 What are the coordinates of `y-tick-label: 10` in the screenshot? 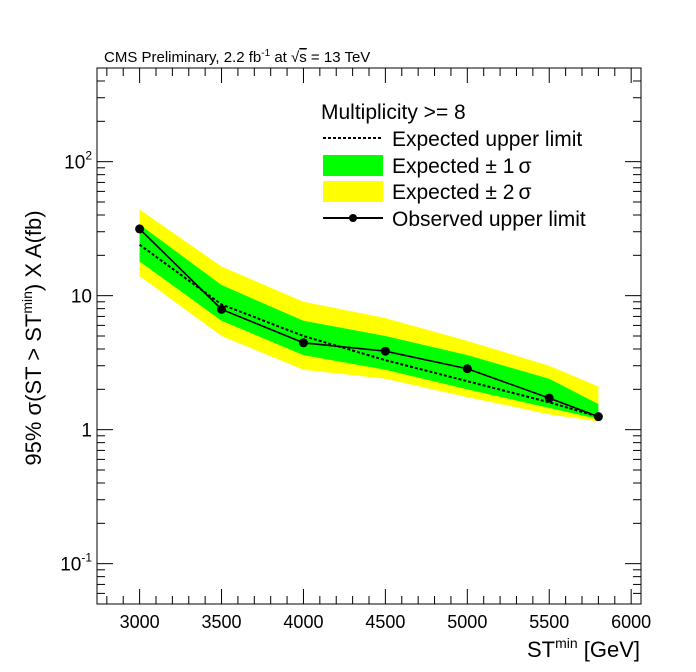 It's located at (81, 297).